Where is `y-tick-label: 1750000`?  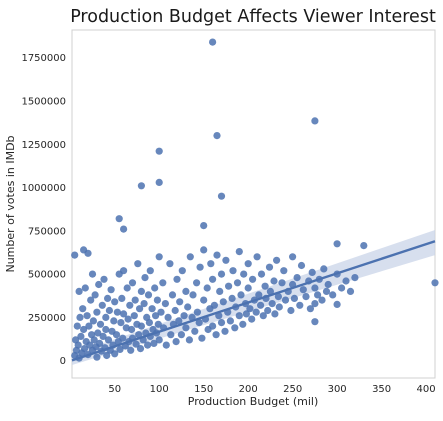 y-tick-label: 1750000 is located at coordinates (43, 58).